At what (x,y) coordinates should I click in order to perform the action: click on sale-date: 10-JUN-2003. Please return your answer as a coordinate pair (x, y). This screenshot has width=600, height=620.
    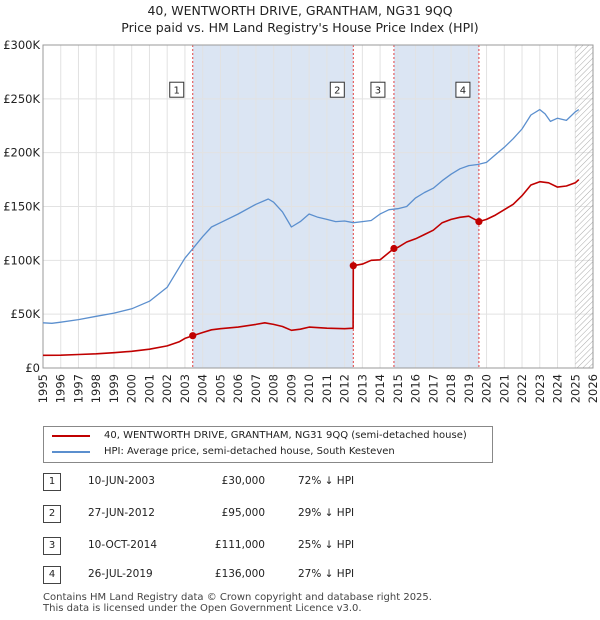
    Looking at the image, I should click on (121, 481).